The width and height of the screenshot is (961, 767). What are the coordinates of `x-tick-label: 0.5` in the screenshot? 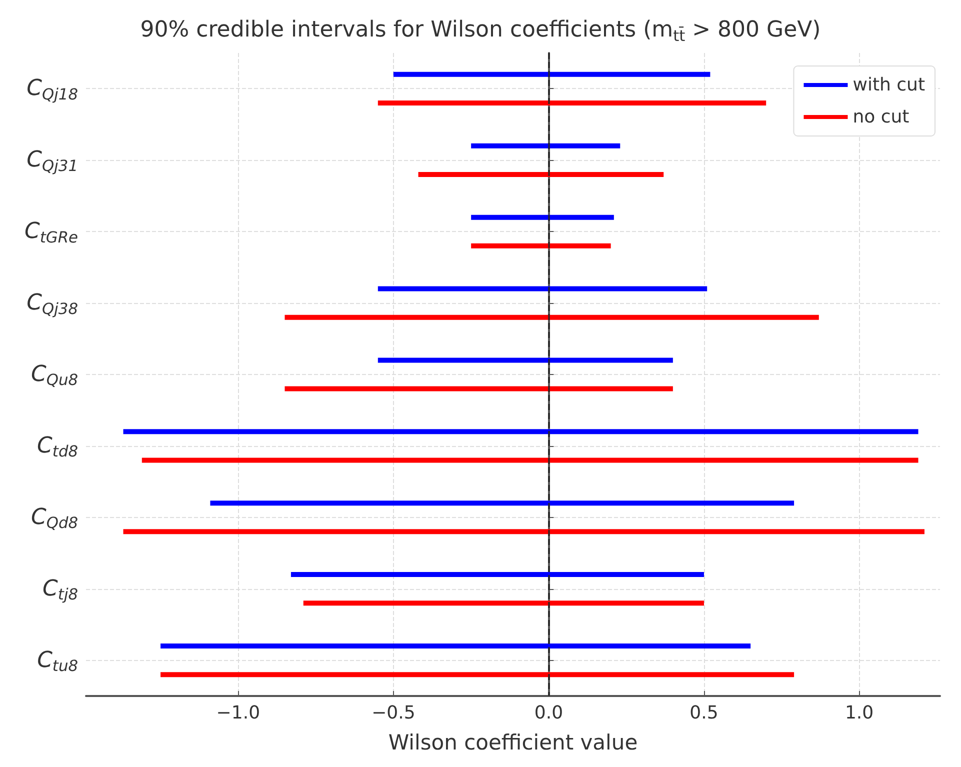 It's located at (704, 713).